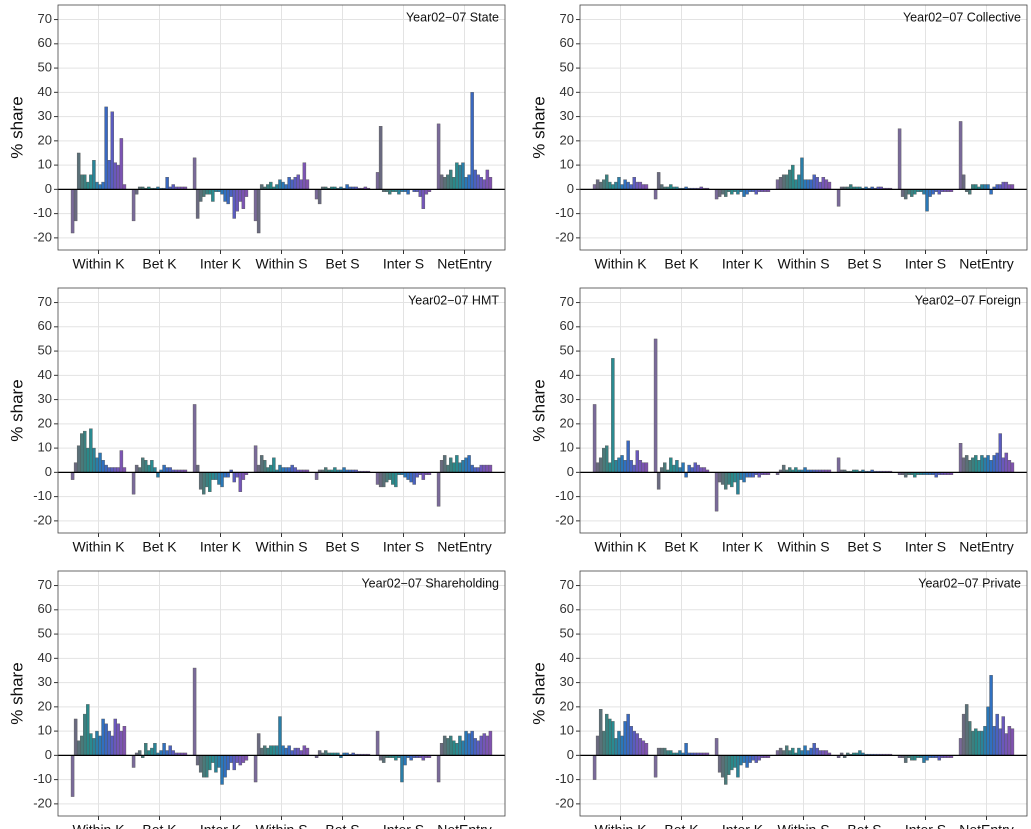 The height and width of the screenshot is (829, 1031). Describe the element at coordinates (45, 115) in the screenshot. I see `y-tick-label: 30` at that location.